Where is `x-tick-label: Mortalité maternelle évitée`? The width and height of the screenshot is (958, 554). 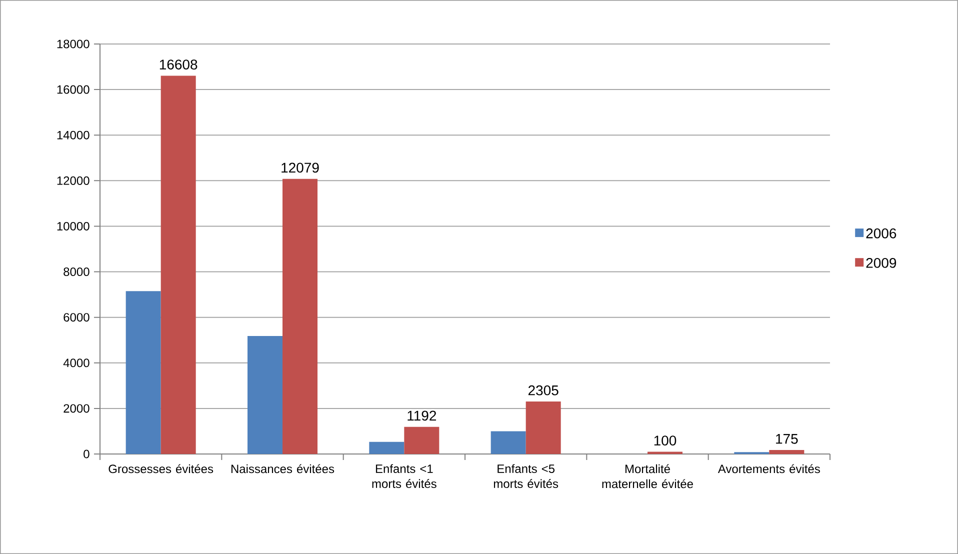
x-tick-label: Mortalité maternelle évitée is located at coordinates (647, 476).